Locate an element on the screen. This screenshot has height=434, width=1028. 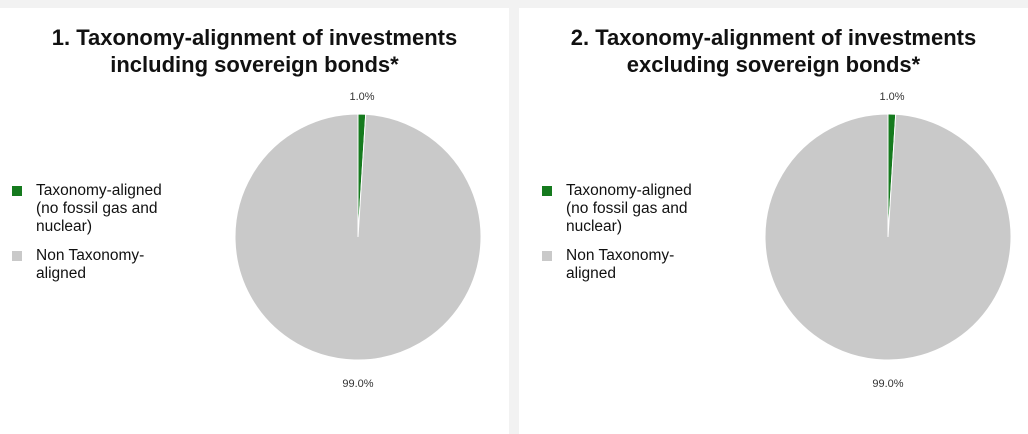
chart-title-line-1: 2. Taxonomy-alignment of investments is located at coordinates (773, 37).